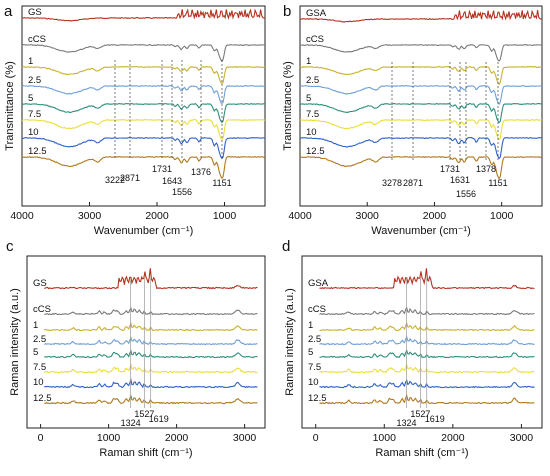 The image size is (550, 476). Describe the element at coordinates (286, 246) in the screenshot. I see `panel-letter: d` at that location.